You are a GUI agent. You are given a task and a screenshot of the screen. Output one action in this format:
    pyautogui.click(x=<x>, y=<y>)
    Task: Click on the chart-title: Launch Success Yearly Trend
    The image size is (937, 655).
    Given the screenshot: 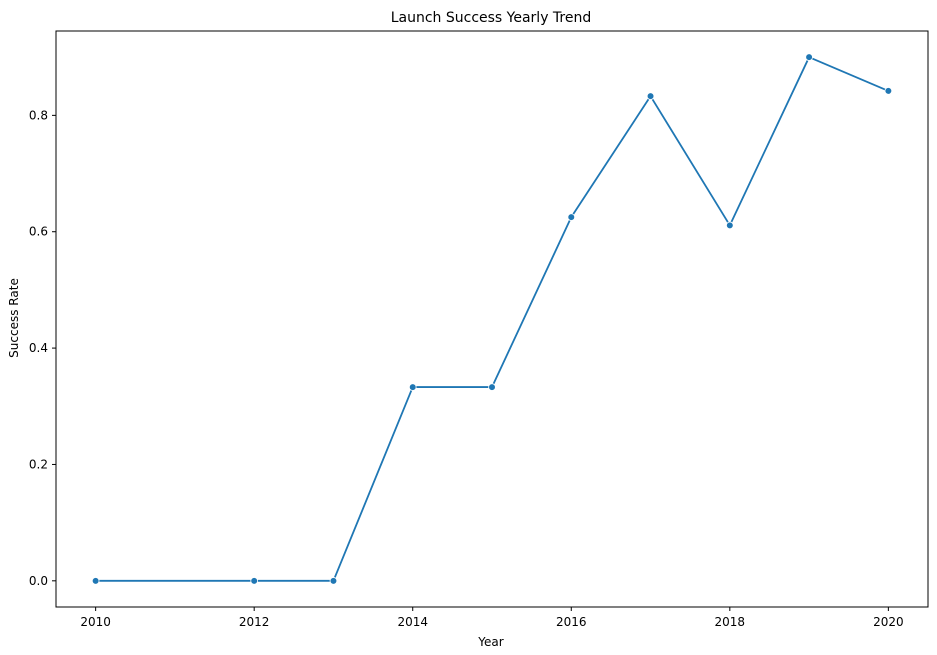 What is the action you would take?
    pyautogui.click(x=491, y=18)
    